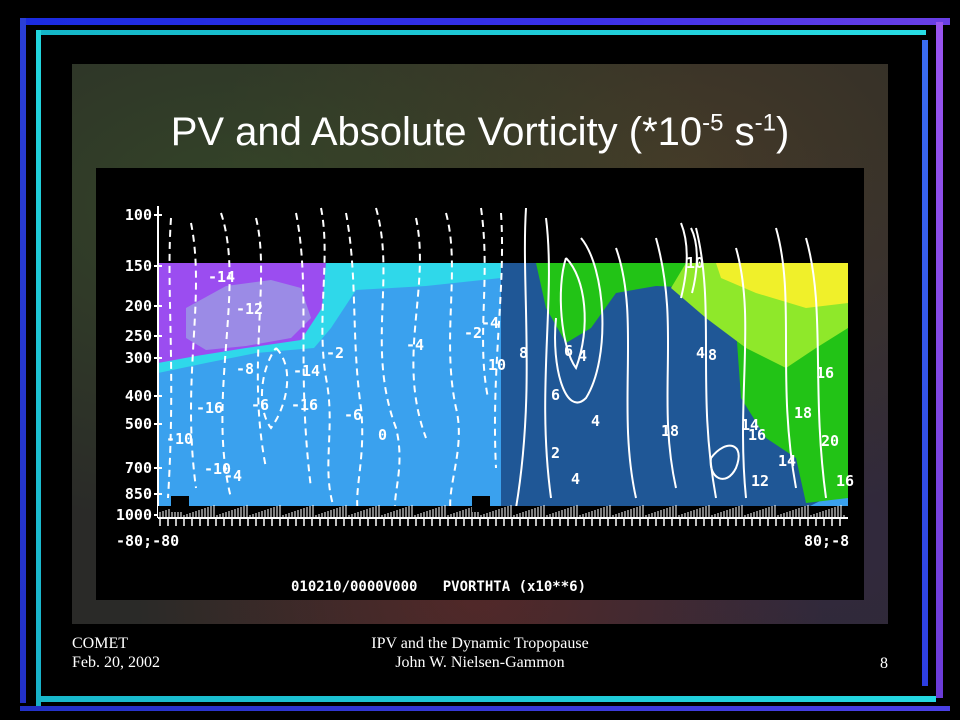 This screenshot has height=720, width=960. What do you see at coordinates (884, 663) in the screenshot?
I see `page-number: 8` at bounding box center [884, 663].